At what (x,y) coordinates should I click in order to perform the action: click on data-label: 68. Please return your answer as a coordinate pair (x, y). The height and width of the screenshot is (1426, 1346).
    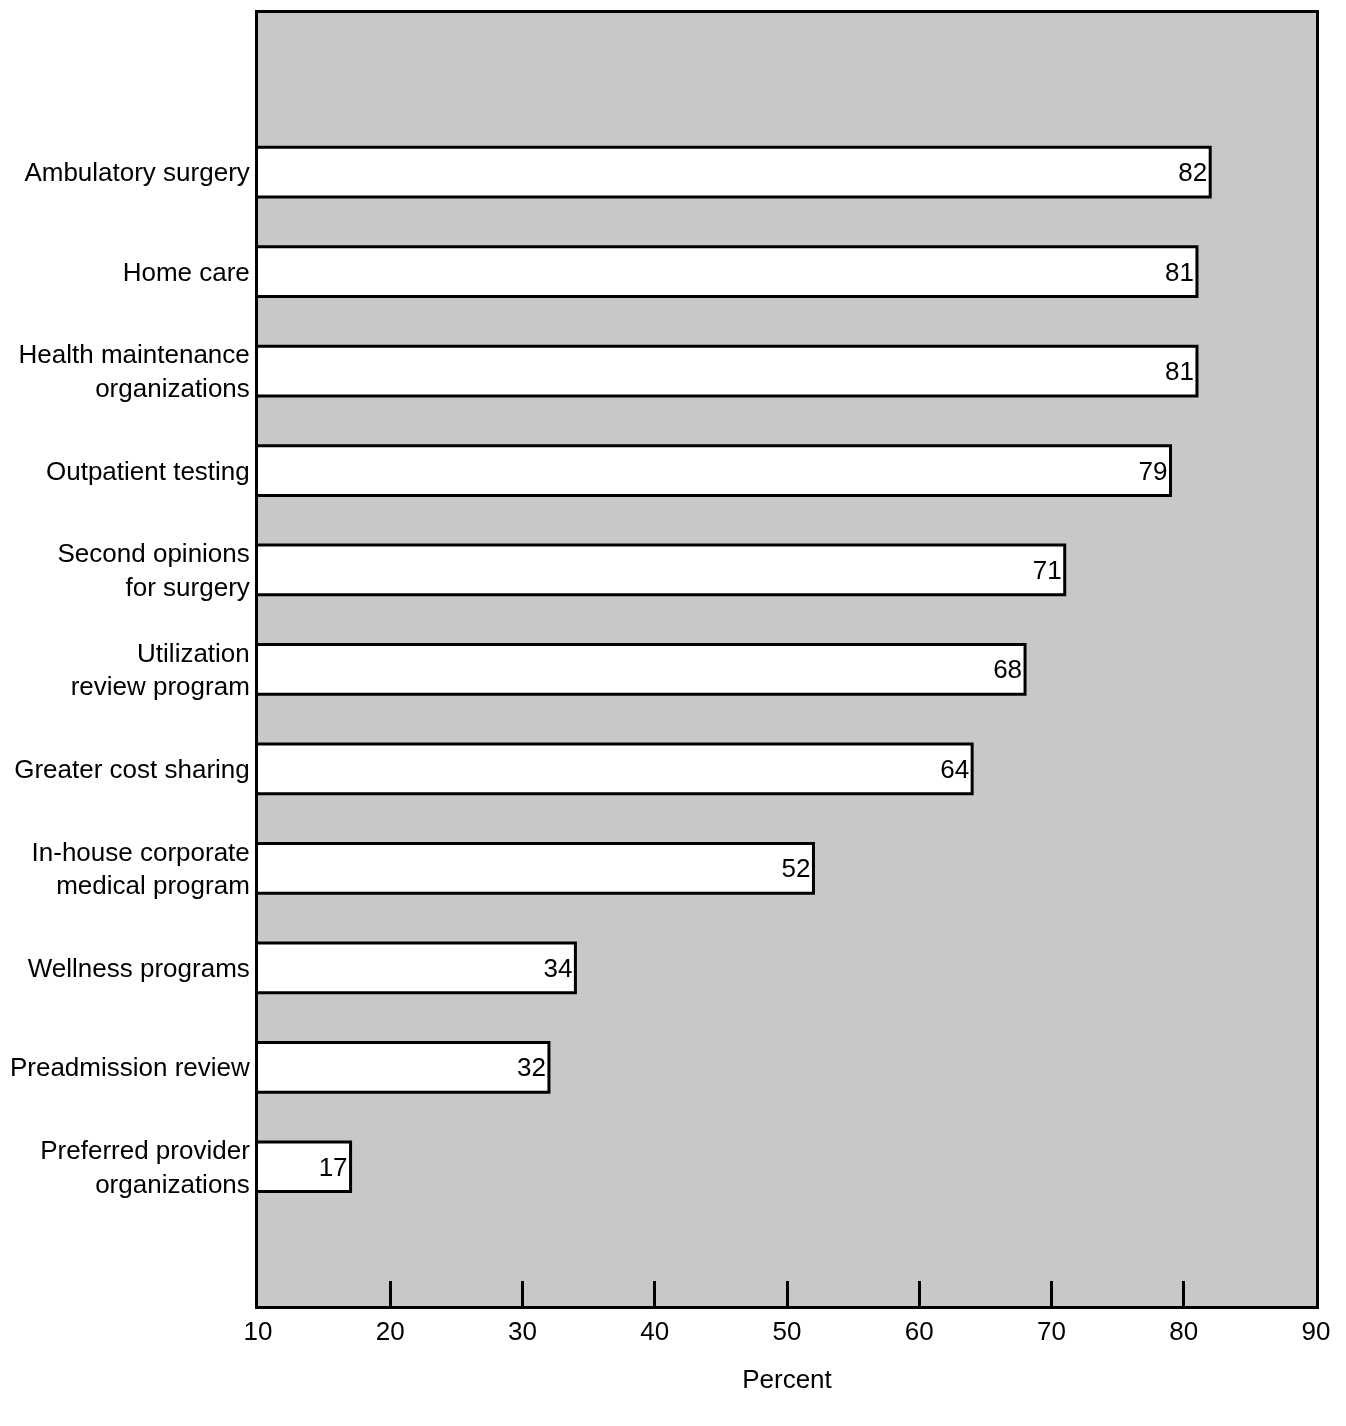
    Looking at the image, I should click on (1008, 669).